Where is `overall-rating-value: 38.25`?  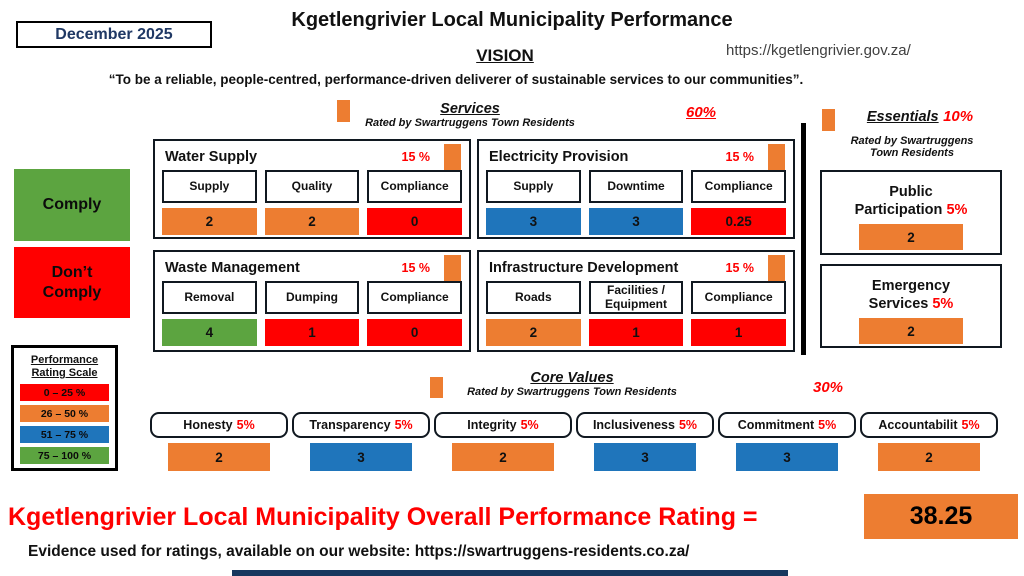 overall-rating-value: 38.25 is located at coordinates (941, 516).